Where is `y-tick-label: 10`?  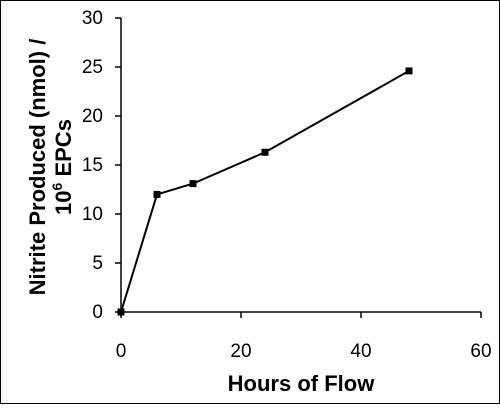
y-tick-label: 10 is located at coordinates (92, 214).